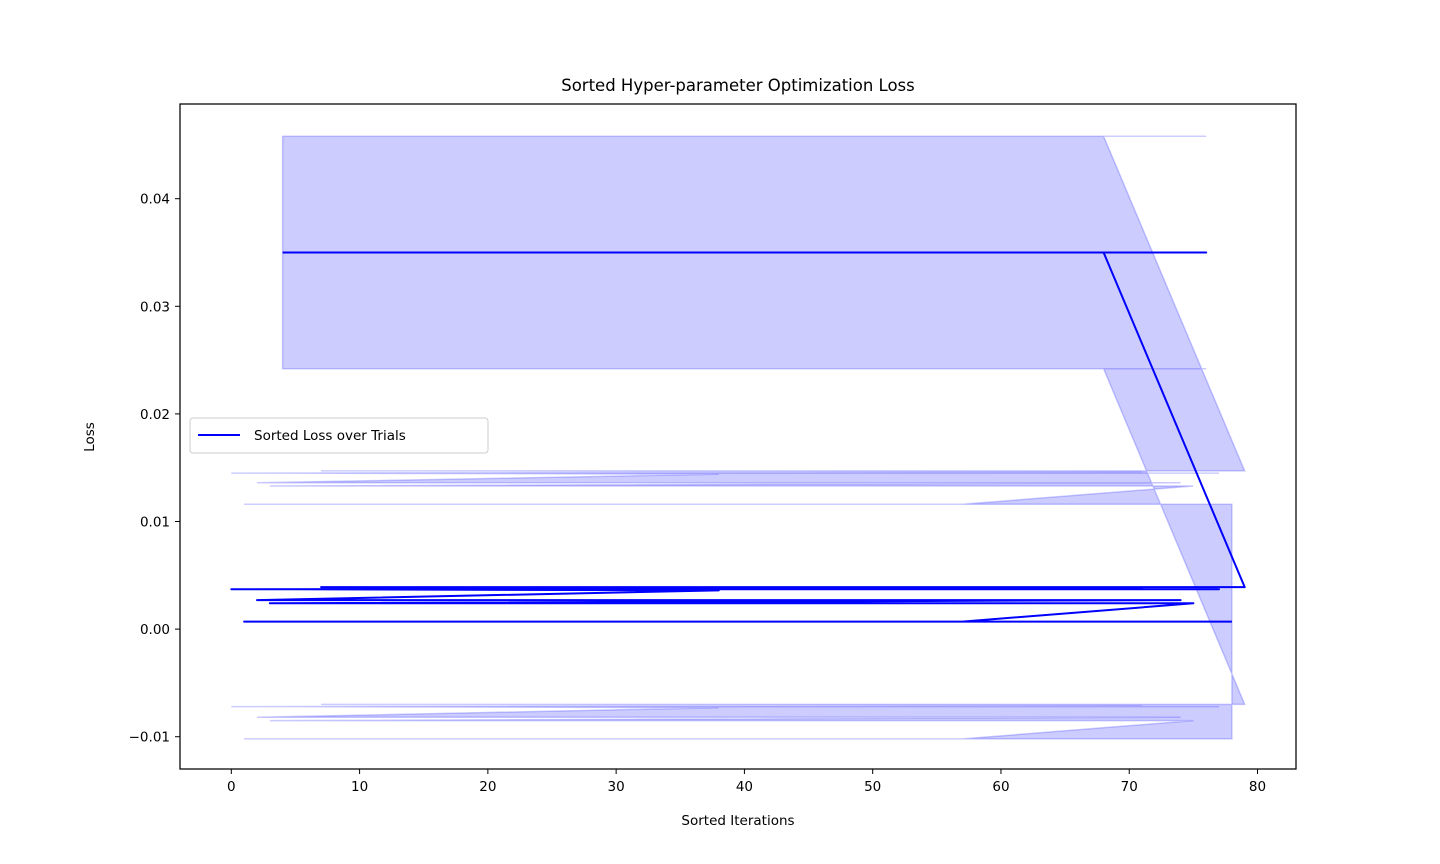  What do you see at coordinates (744, 787) in the screenshot?
I see `x-tick-label: 40` at bounding box center [744, 787].